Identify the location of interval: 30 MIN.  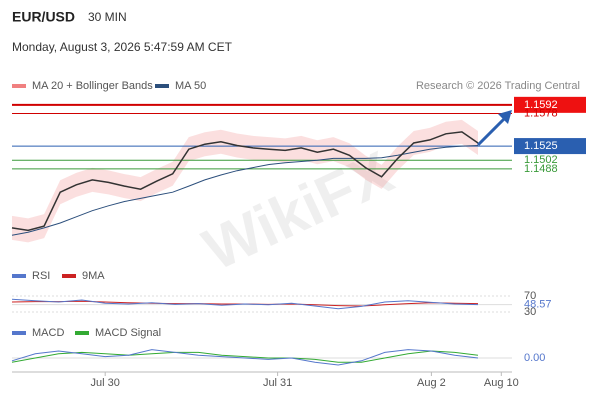
(107, 17).